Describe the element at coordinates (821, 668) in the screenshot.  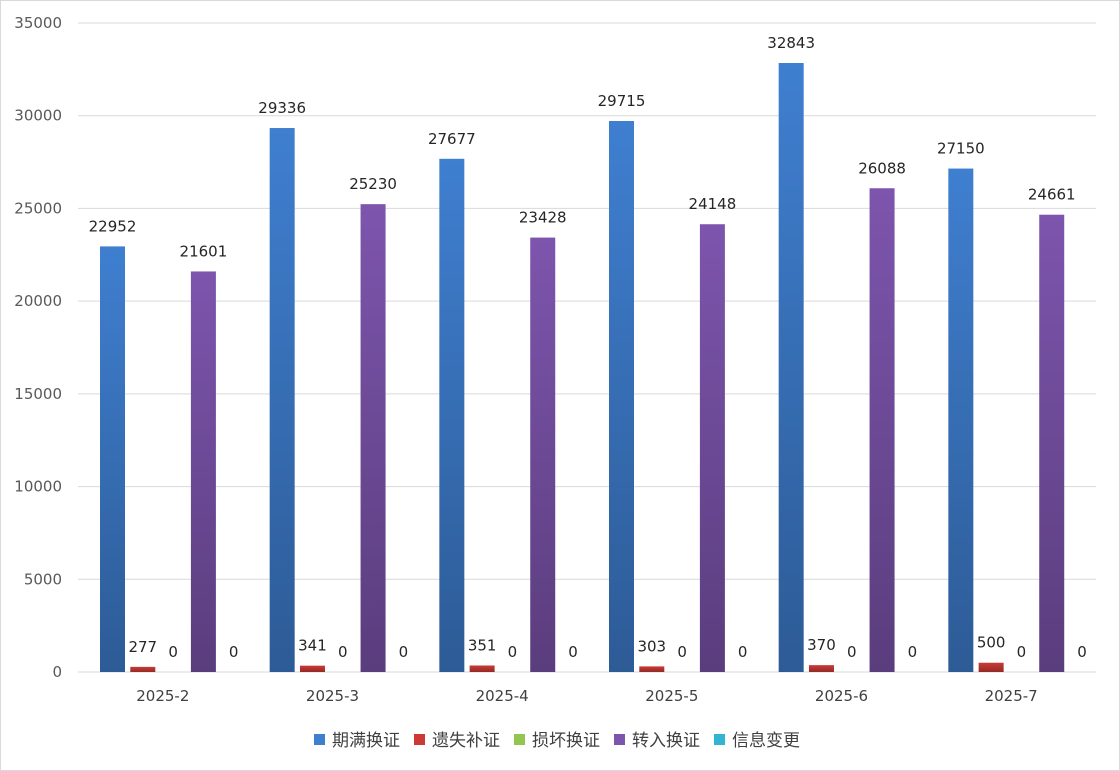
I see `bar-2025-6-遗失补证` at that location.